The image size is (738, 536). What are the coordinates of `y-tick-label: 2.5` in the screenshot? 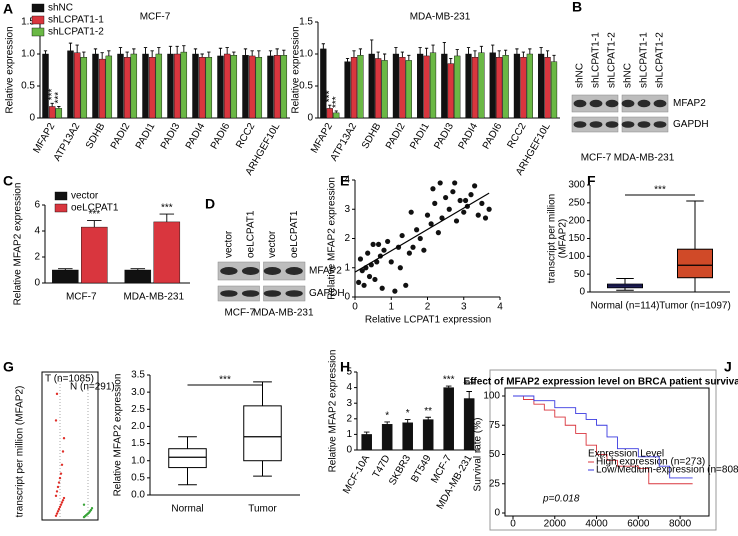 It's located at (138, 409).